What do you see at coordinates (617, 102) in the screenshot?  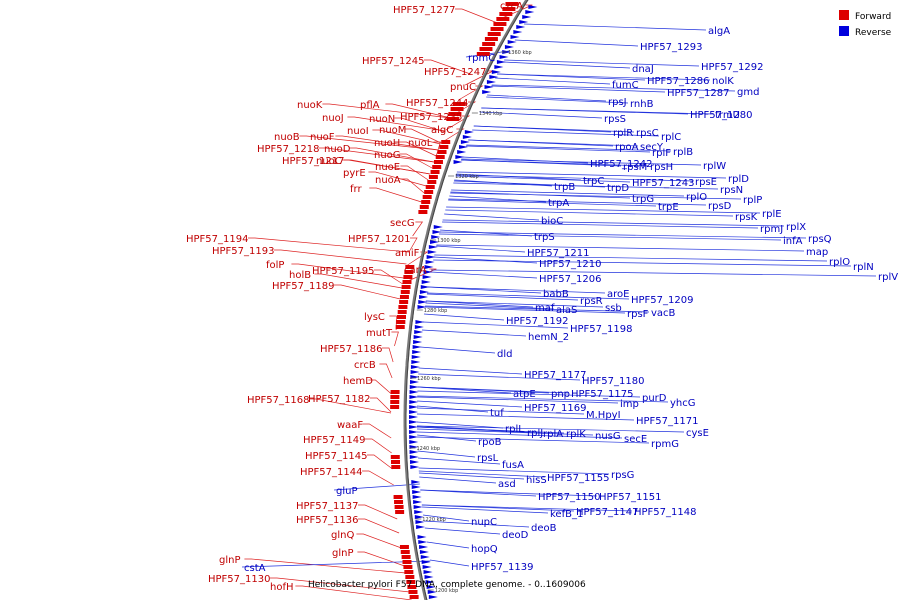 I see `reverse-gene-label-rpsj: rpsJ` at bounding box center [617, 102].